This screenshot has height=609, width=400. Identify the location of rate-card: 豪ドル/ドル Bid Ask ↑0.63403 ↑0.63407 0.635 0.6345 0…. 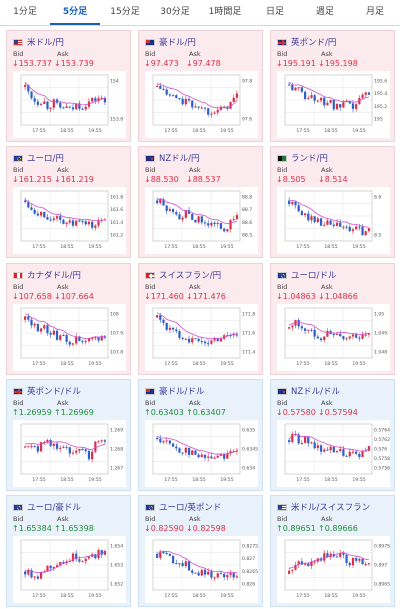
(200, 435).